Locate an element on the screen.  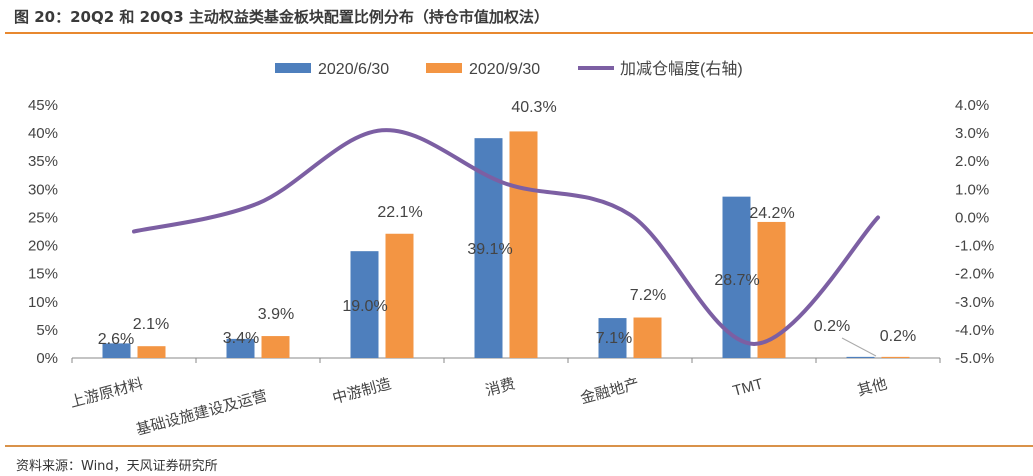
data-label-2020q3: 7.2% is located at coordinates (648, 295).